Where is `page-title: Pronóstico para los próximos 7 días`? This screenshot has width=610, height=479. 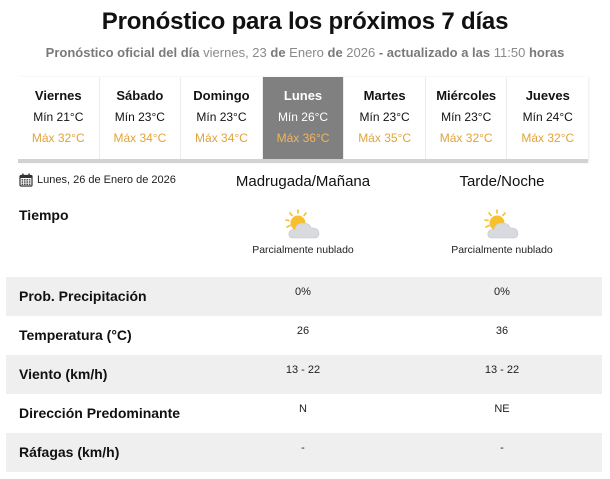 page-title: Pronóstico para los próximos 7 días is located at coordinates (305, 21).